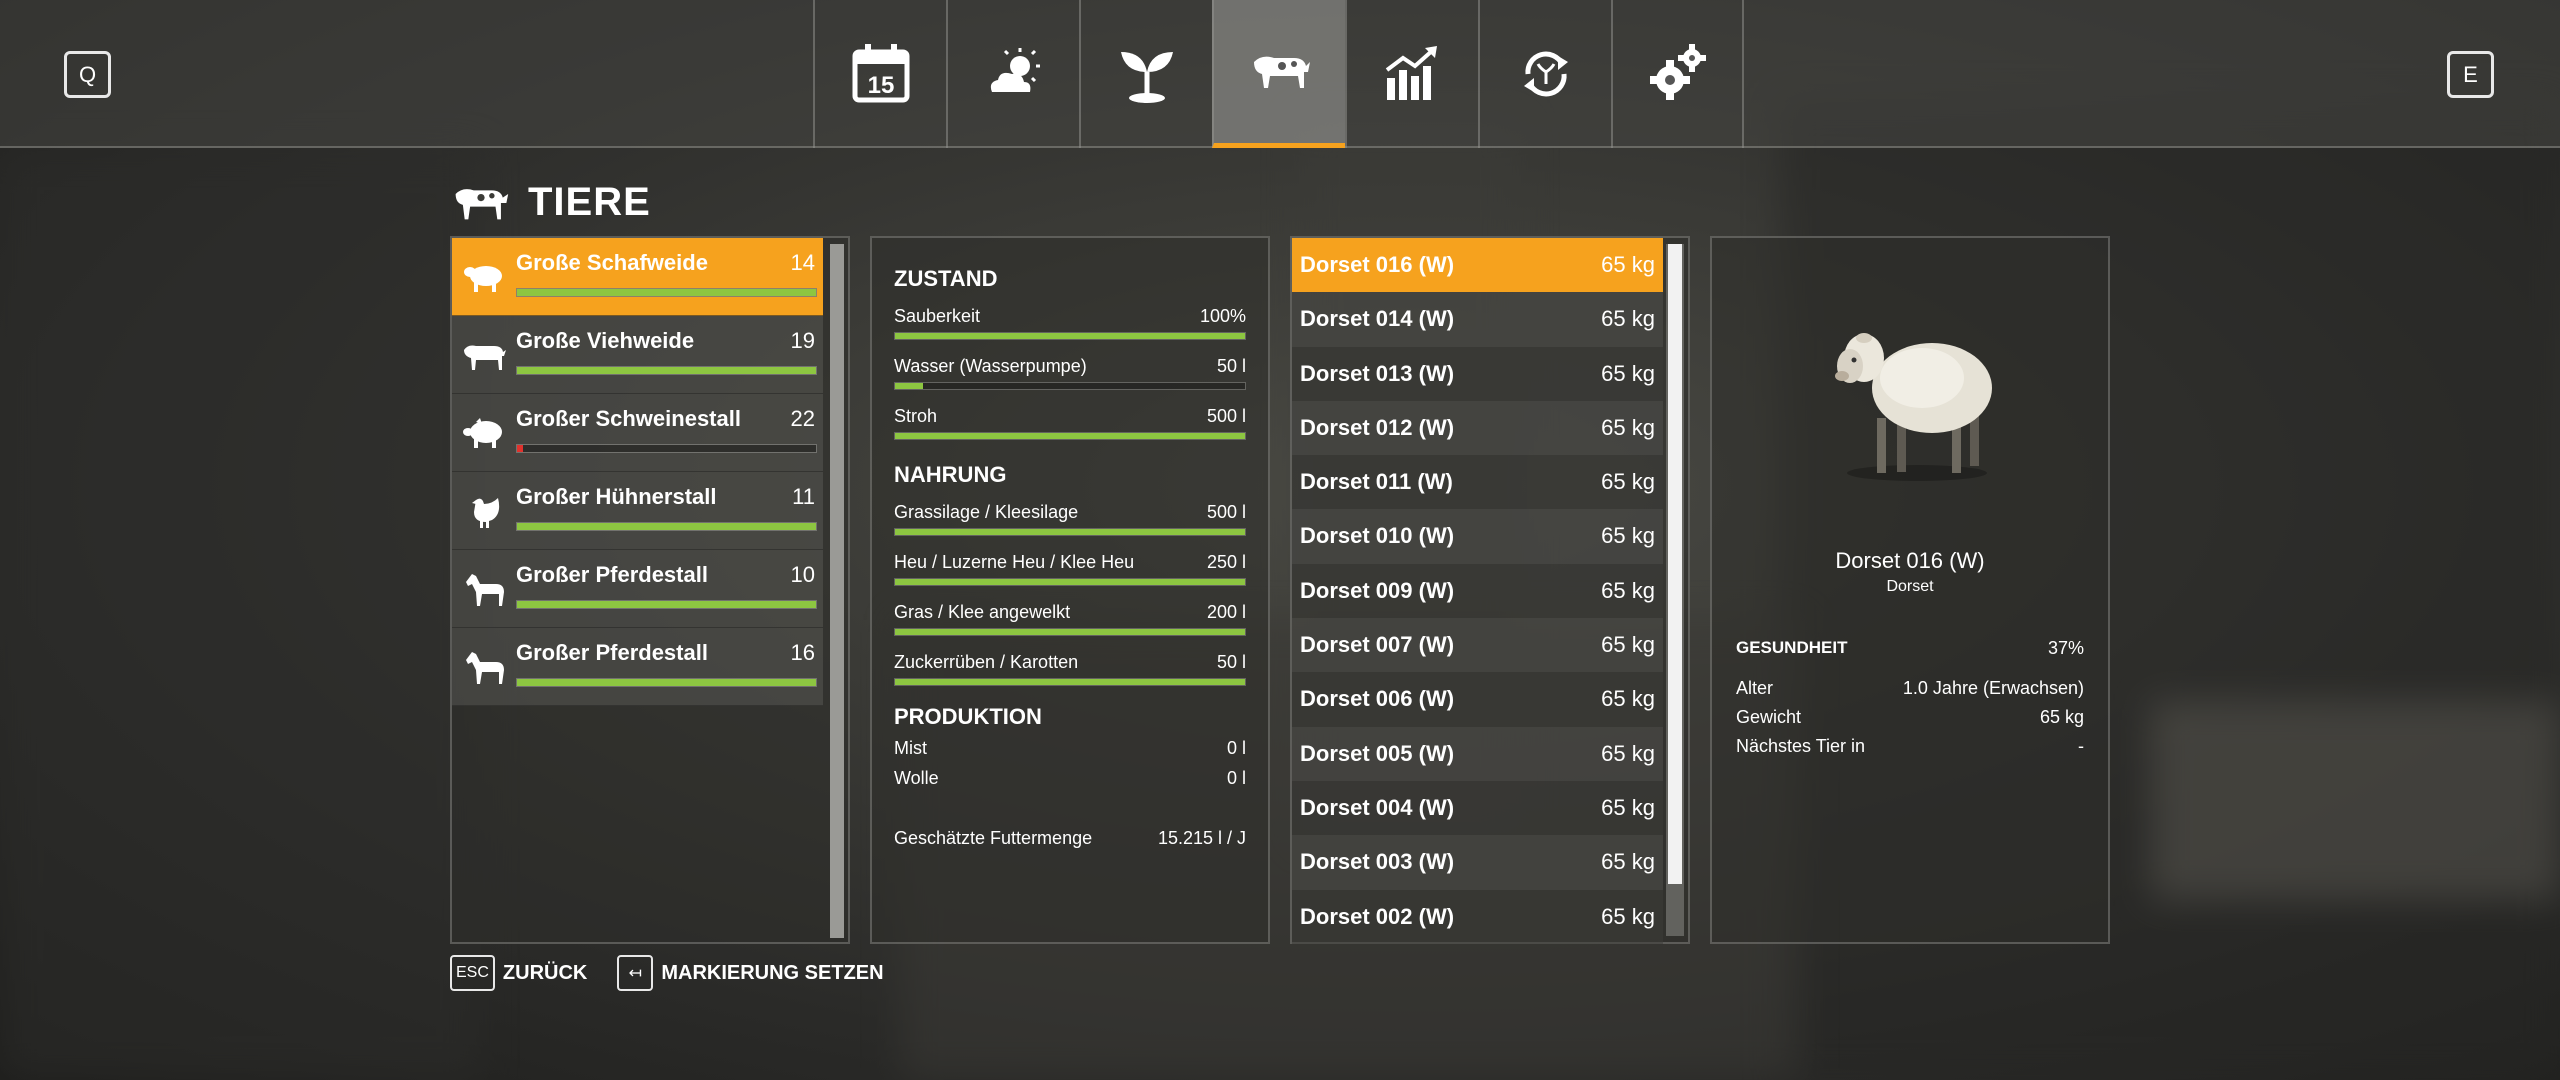 The height and width of the screenshot is (1080, 2560). What do you see at coordinates (937, 316) in the screenshot?
I see `stat-label: Sauberkeit` at bounding box center [937, 316].